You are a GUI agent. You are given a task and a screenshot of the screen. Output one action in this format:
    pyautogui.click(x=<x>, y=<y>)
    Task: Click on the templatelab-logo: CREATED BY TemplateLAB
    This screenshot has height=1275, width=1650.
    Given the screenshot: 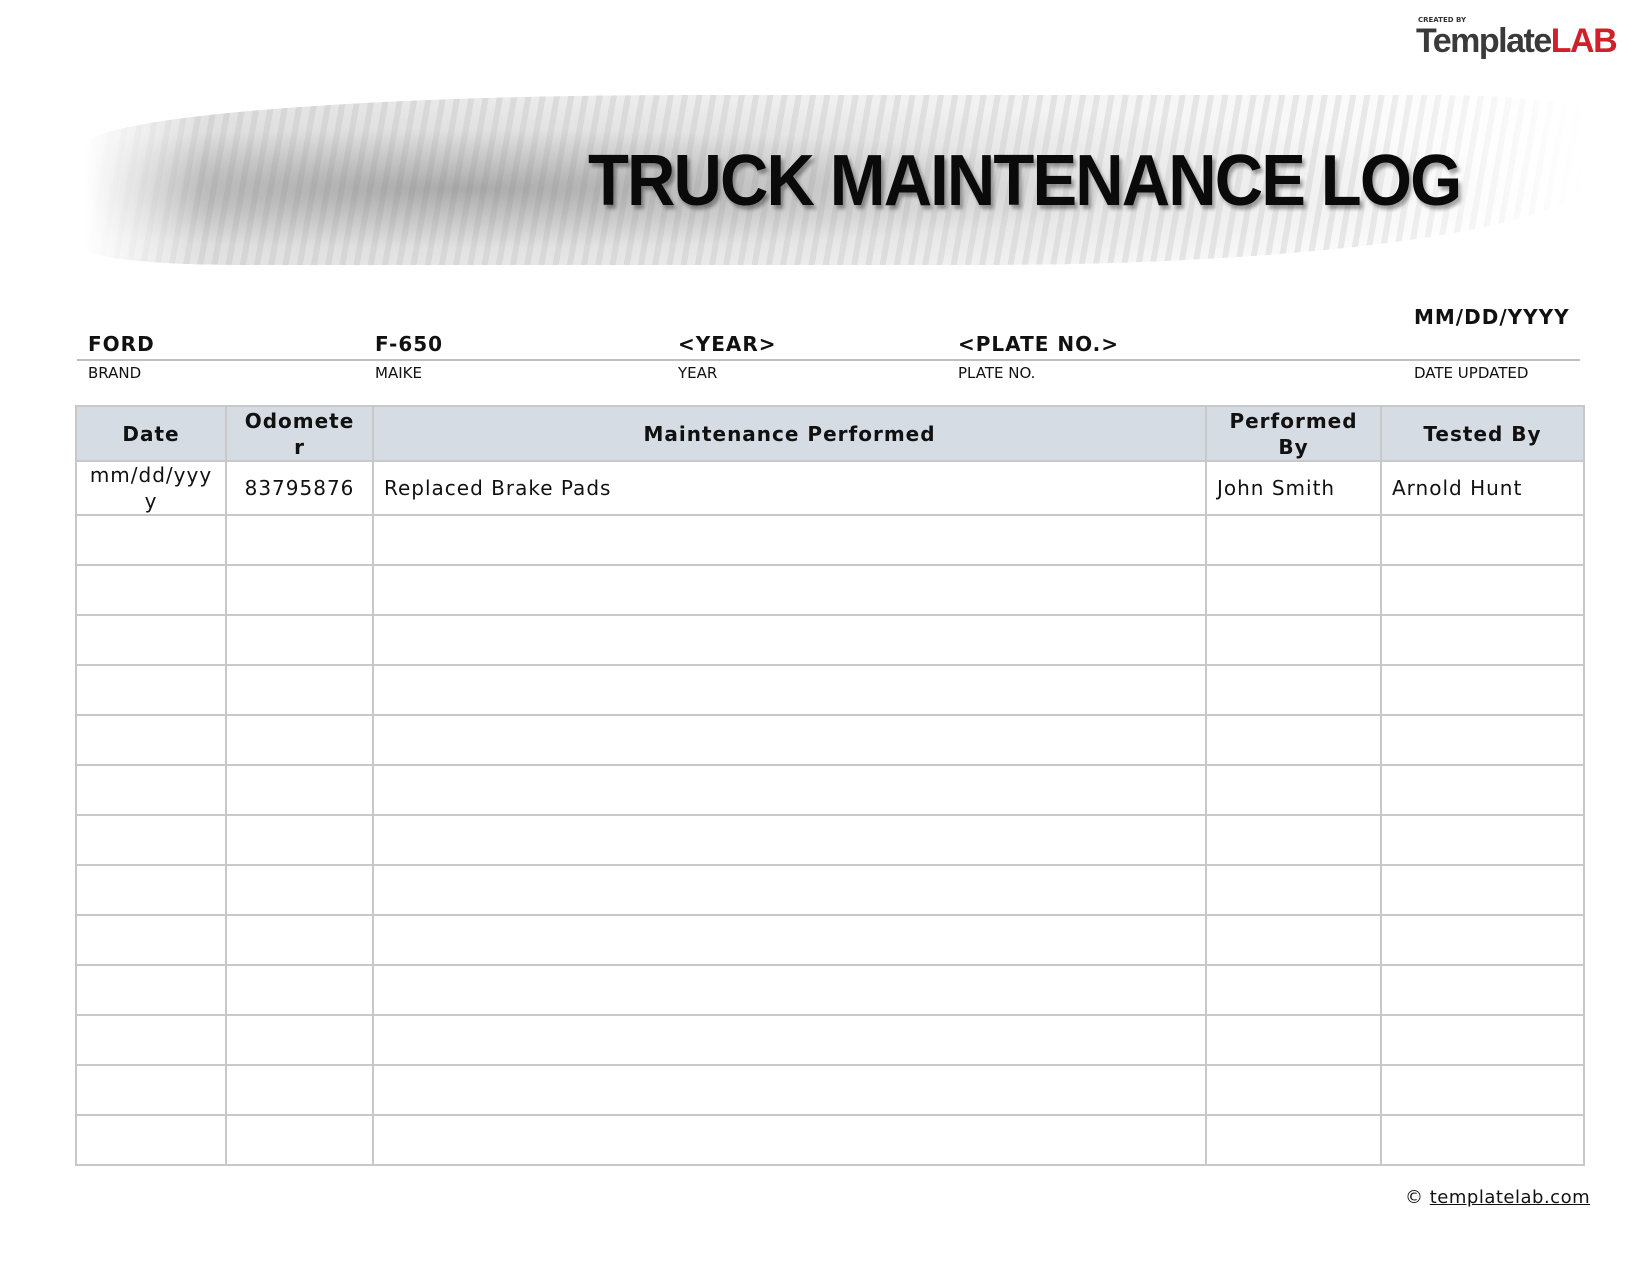 What is the action you would take?
    pyautogui.click(x=1526, y=38)
    